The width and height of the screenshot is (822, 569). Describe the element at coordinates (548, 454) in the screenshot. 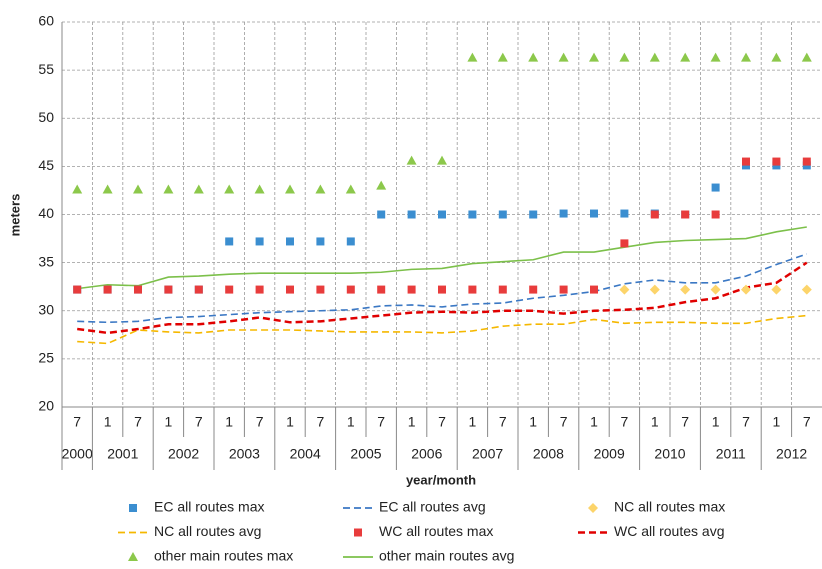

I see `x-group-label: 2008` at that location.